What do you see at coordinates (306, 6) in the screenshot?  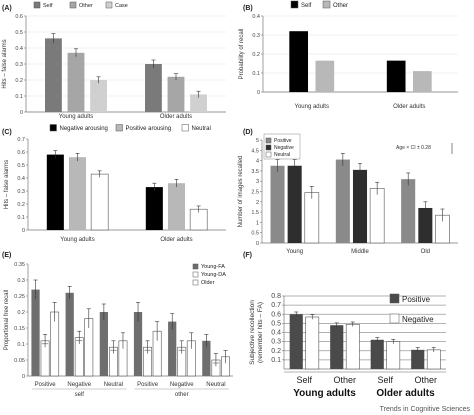 I see `legend-label: Self` at bounding box center [306, 6].